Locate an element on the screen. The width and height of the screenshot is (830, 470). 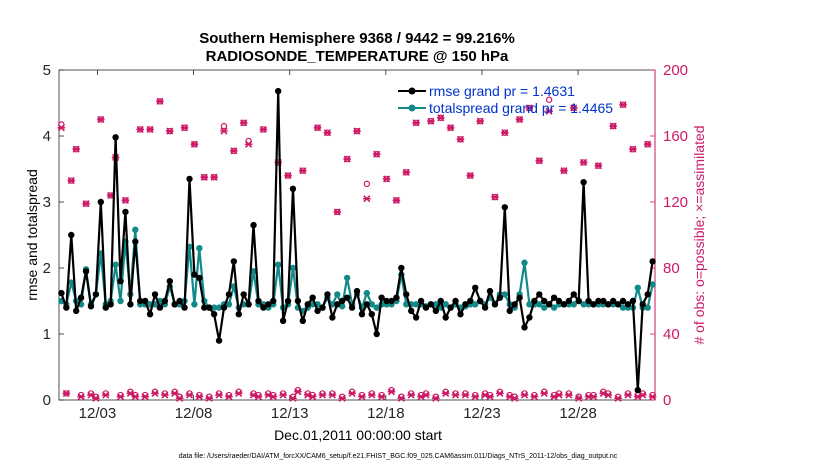
chart-title-line2: RADIOSONDE_TEMPERATURE @ 150 hPa is located at coordinates (357, 56).